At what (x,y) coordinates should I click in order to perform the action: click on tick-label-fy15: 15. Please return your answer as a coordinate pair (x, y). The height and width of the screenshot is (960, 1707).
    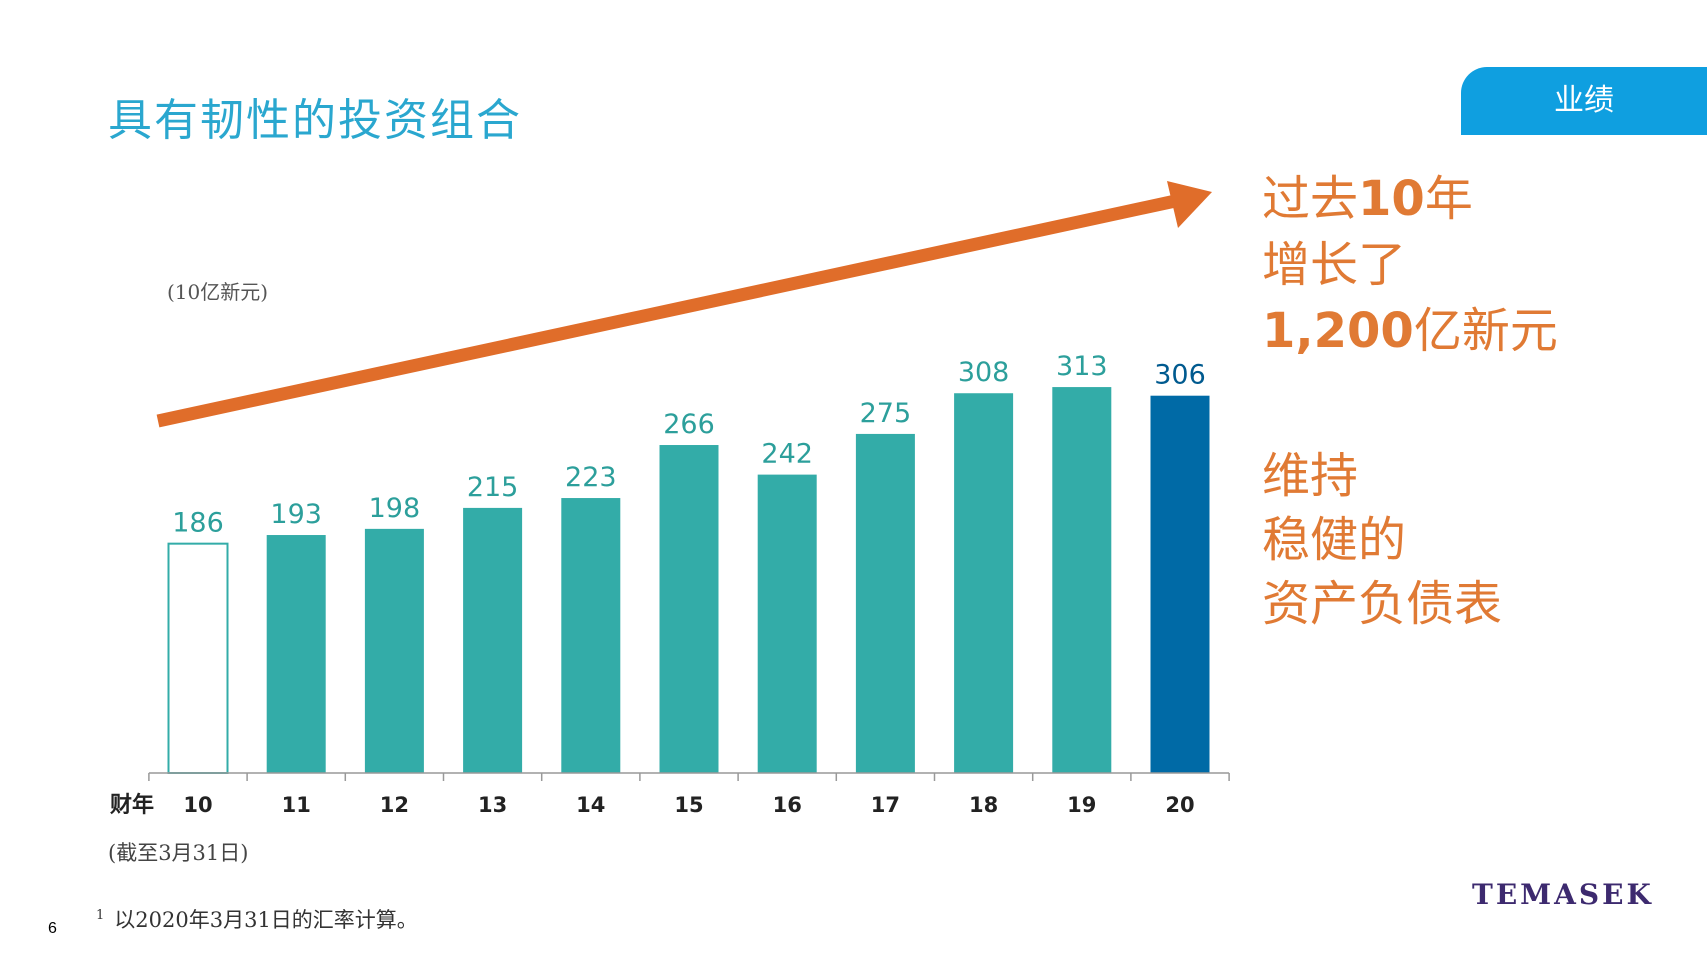
    Looking at the image, I should click on (688, 805).